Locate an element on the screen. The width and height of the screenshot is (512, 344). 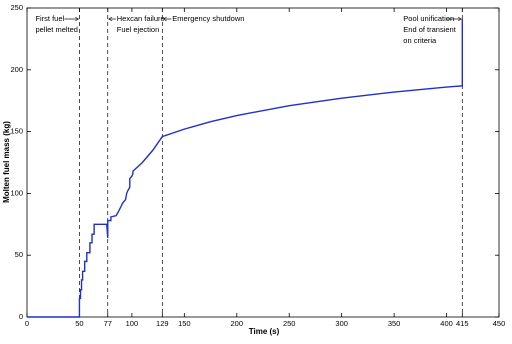
x-tick-label: 77 is located at coordinates (108, 323).